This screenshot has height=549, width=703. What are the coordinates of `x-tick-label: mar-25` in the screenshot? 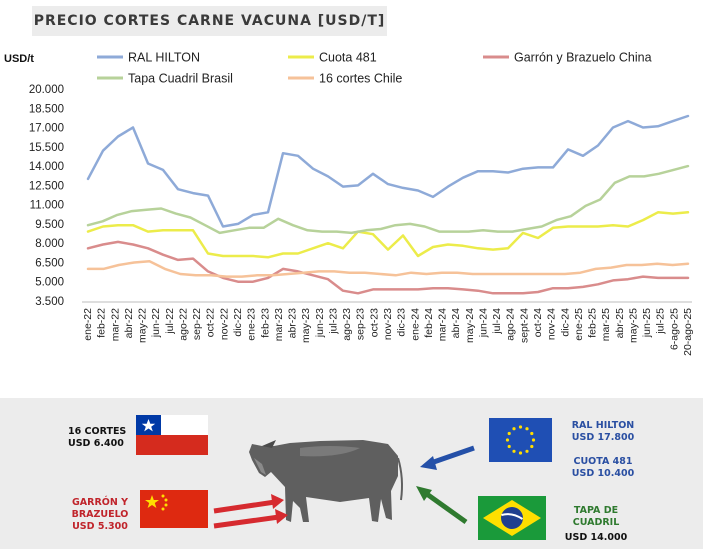 It's located at (606, 324).